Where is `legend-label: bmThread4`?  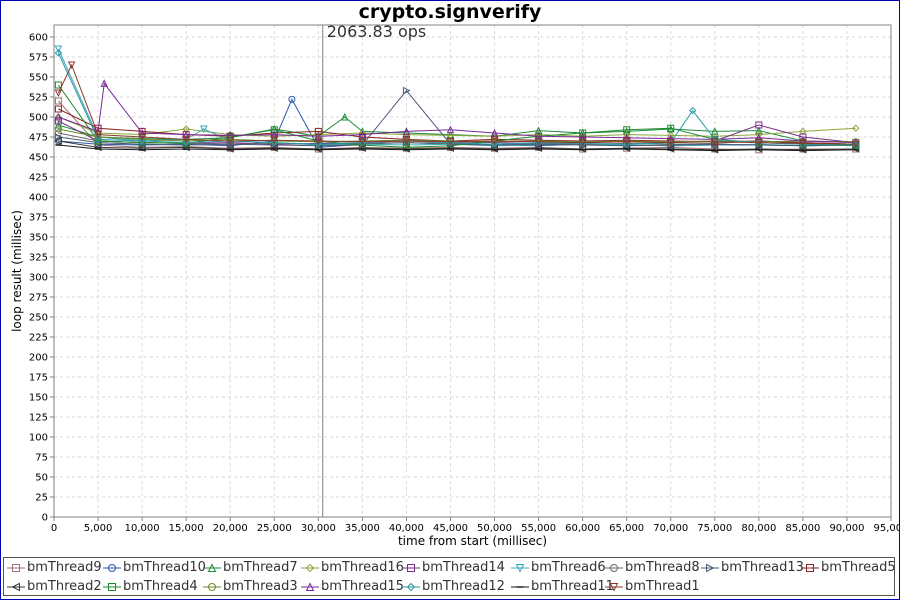 legend-label: bmThread4 is located at coordinates (160, 586).